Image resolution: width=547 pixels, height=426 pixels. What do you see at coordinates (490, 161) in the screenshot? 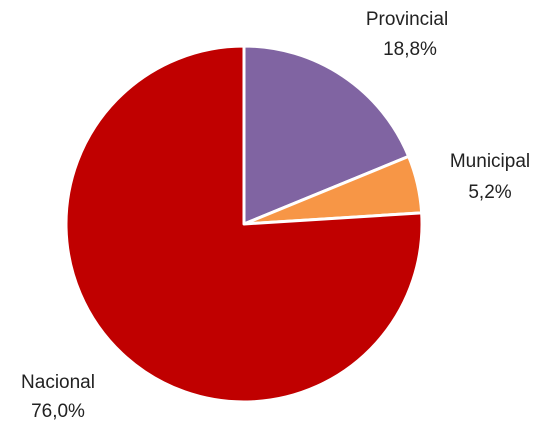
I see `slice-label: Municipal` at bounding box center [490, 161].